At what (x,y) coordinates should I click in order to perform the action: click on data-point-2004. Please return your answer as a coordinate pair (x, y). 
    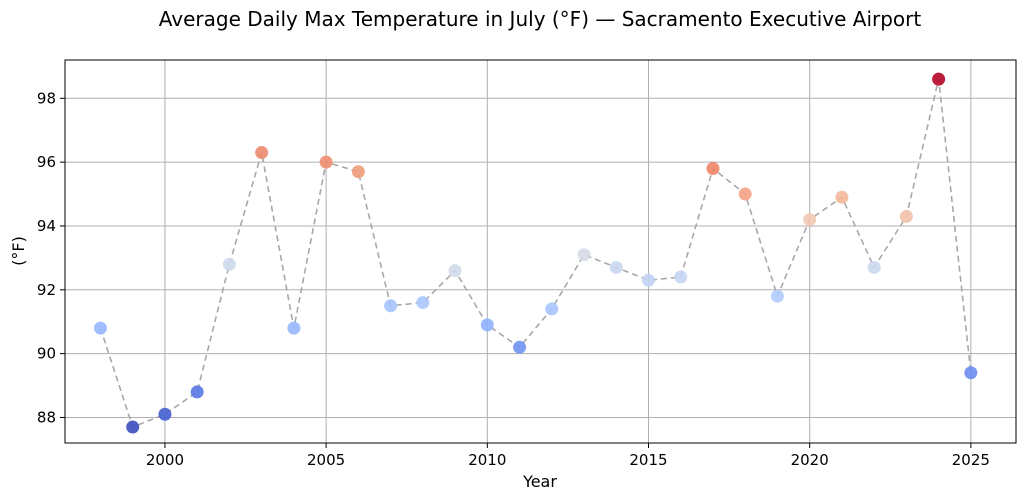
    Looking at the image, I should click on (294, 328).